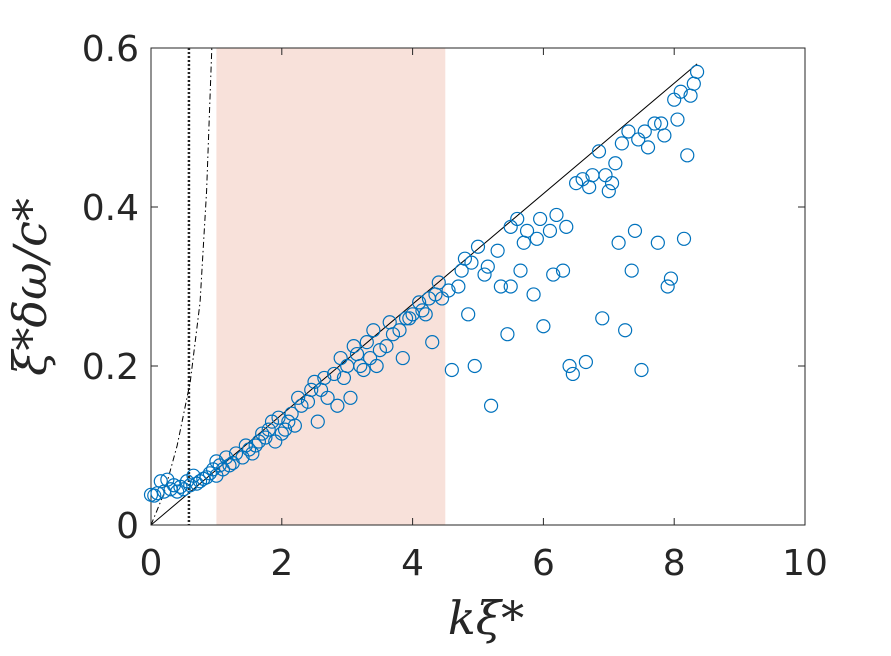 This screenshot has height=656, width=891. I want to click on x-tick-label: 2, so click(281, 563).